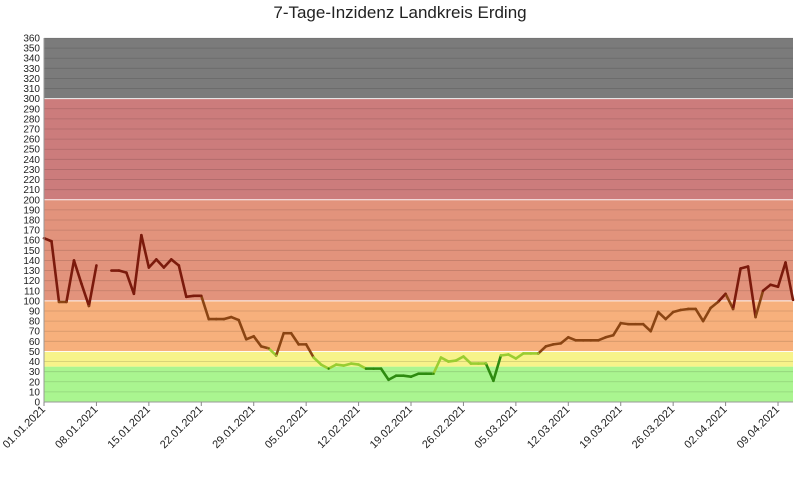  What do you see at coordinates (233, 427) in the screenshot?
I see `x-tick-label: 29.01.2021` at bounding box center [233, 427].